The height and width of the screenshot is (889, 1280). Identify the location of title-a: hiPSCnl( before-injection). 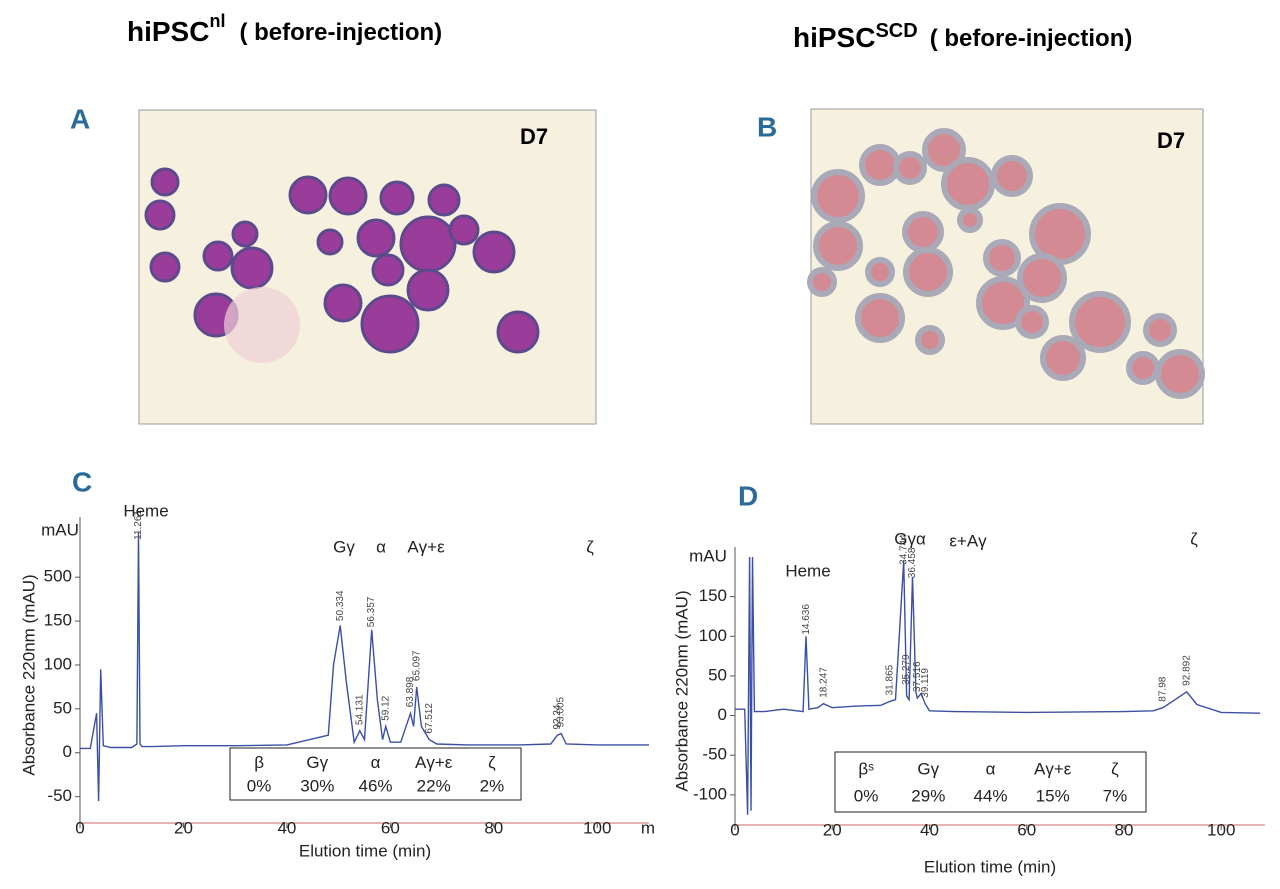
(284, 29).